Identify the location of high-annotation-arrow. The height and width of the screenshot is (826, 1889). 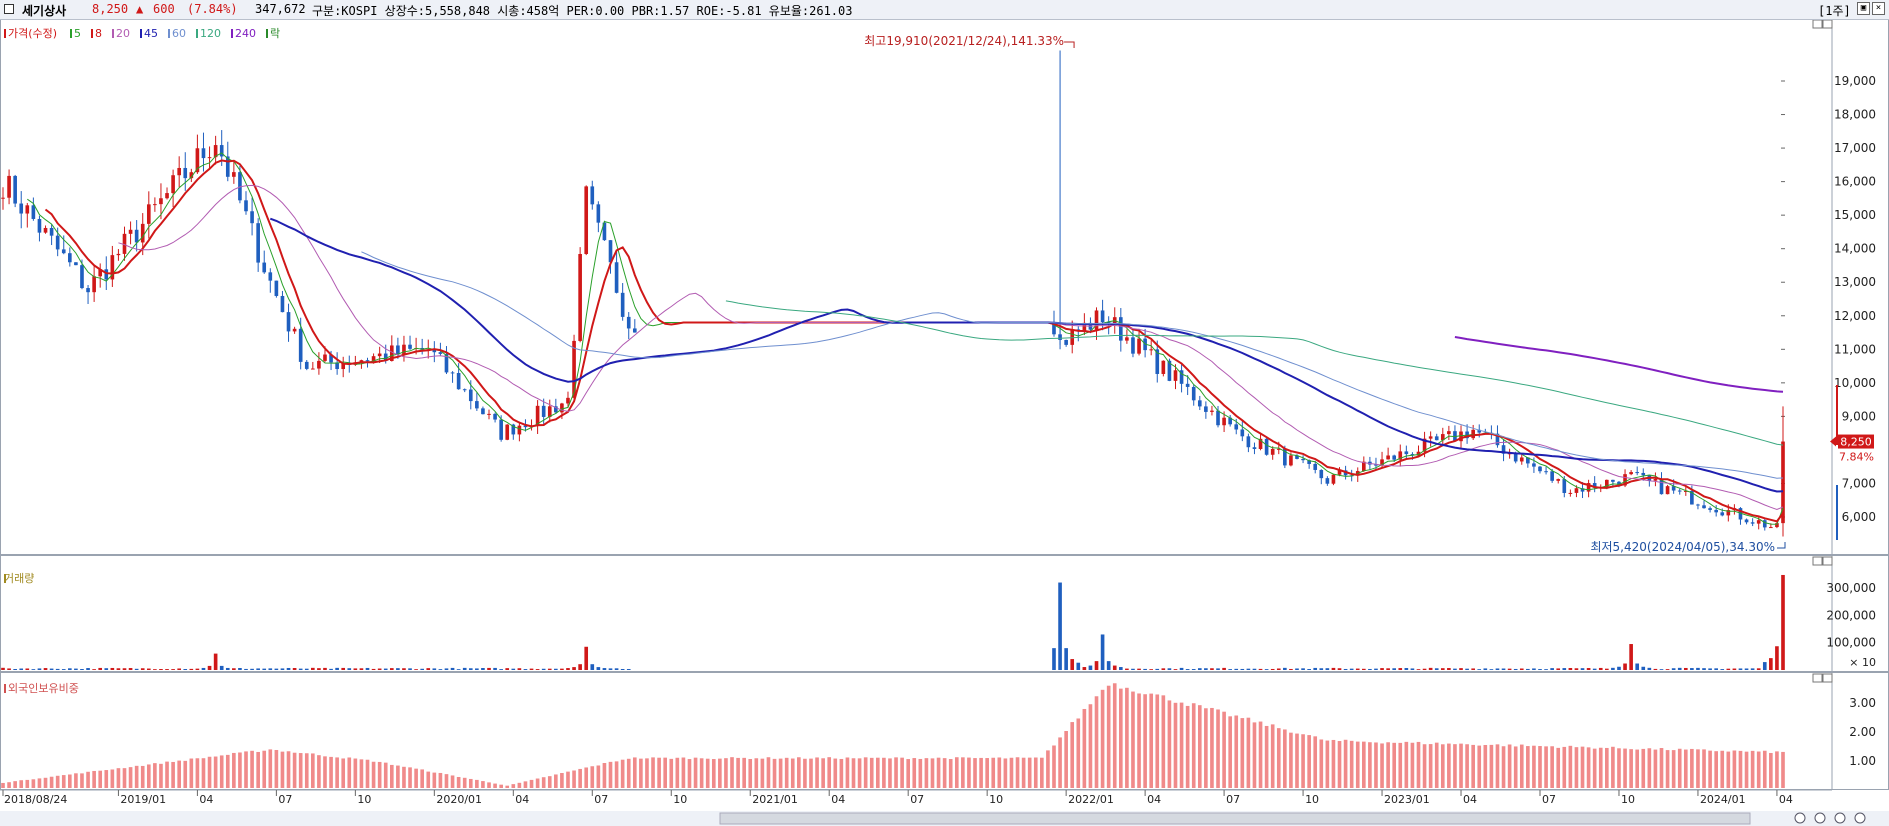
(1069, 44).